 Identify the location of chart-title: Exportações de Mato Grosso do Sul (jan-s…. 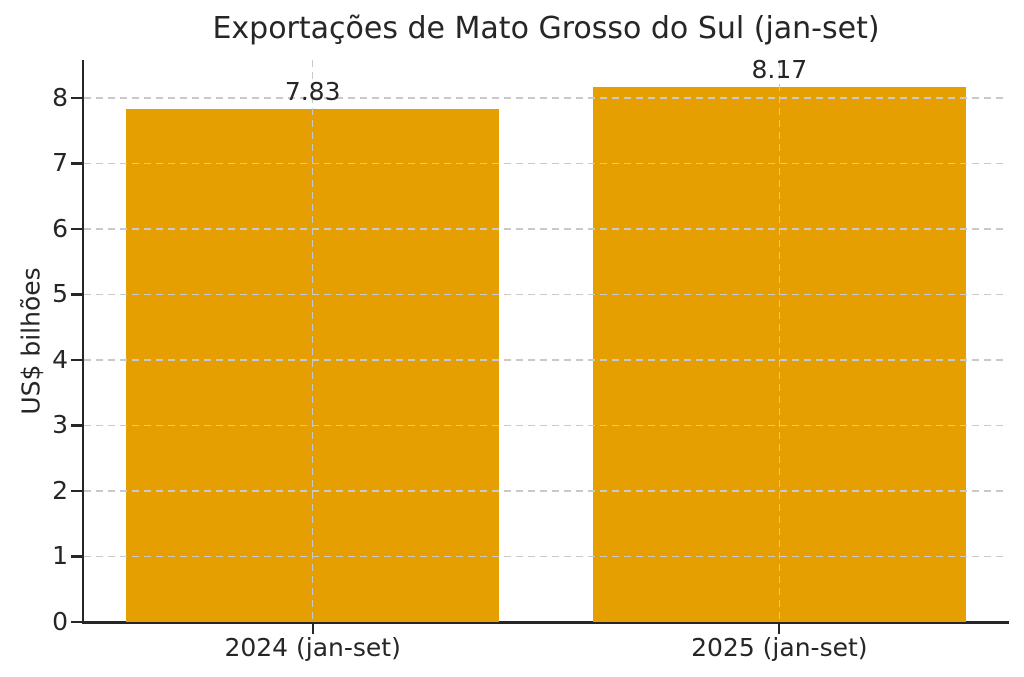
(546, 28).